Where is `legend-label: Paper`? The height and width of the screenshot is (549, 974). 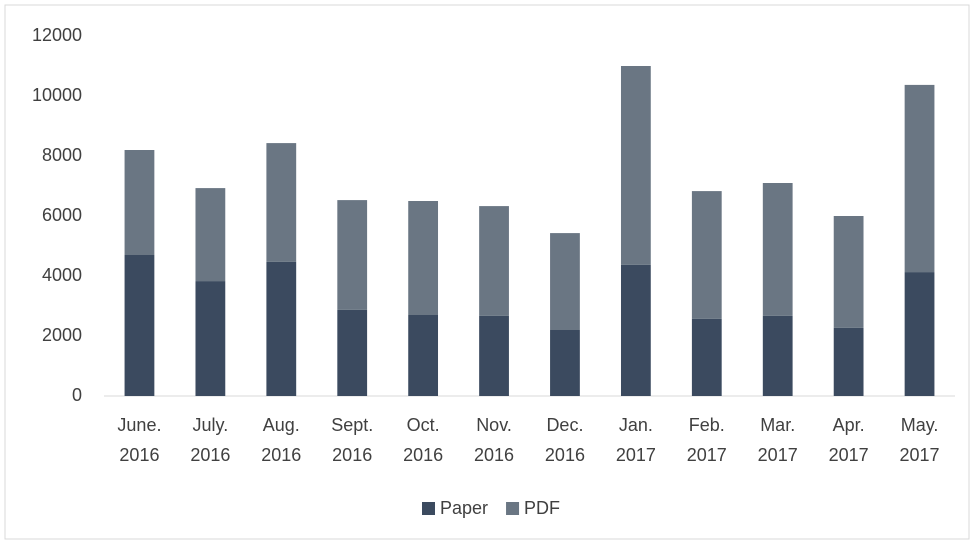 legend-label: Paper is located at coordinates (464, 508).